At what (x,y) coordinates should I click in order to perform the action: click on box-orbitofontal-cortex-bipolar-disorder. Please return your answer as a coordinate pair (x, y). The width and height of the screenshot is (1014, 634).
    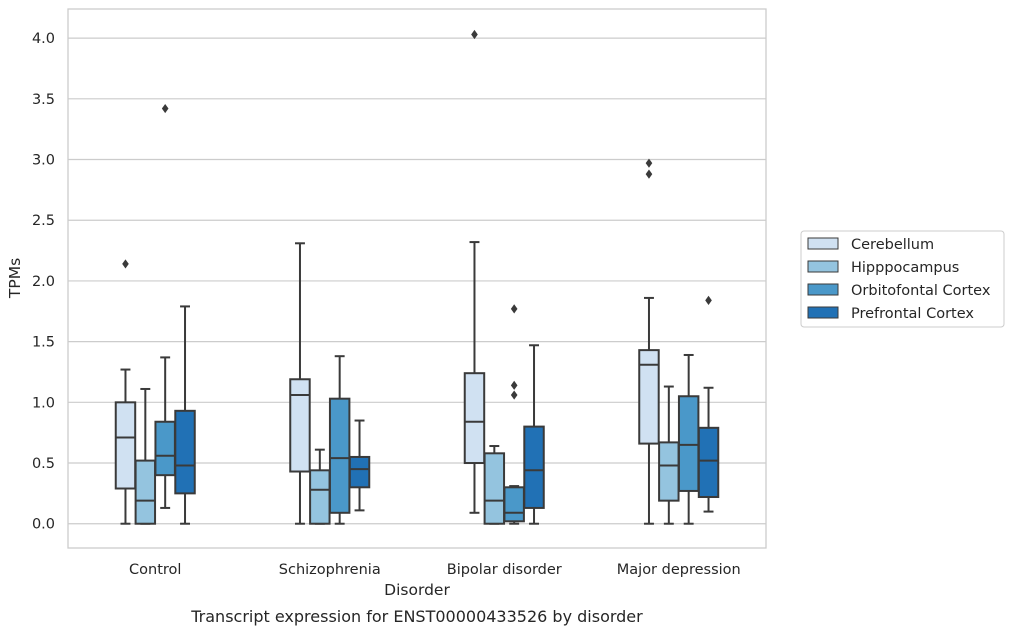
    Looking at the image, I should click on (514, 414).